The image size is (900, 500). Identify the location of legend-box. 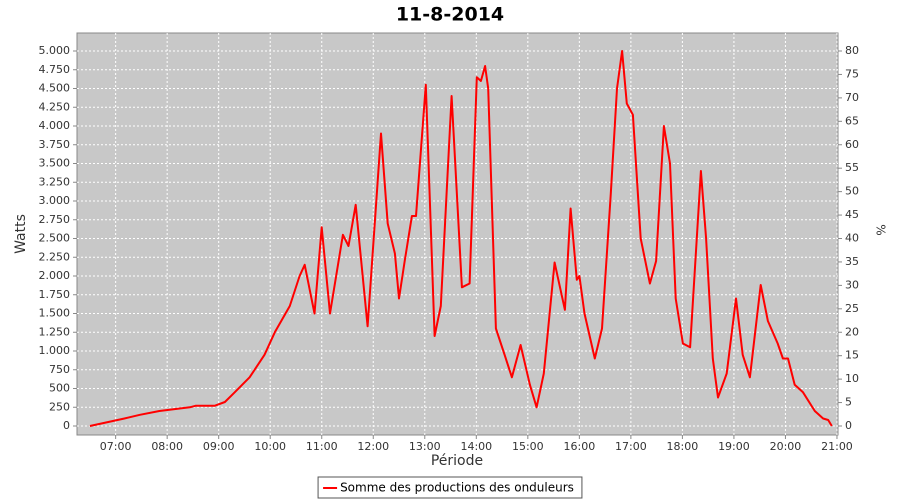
(450, 487).